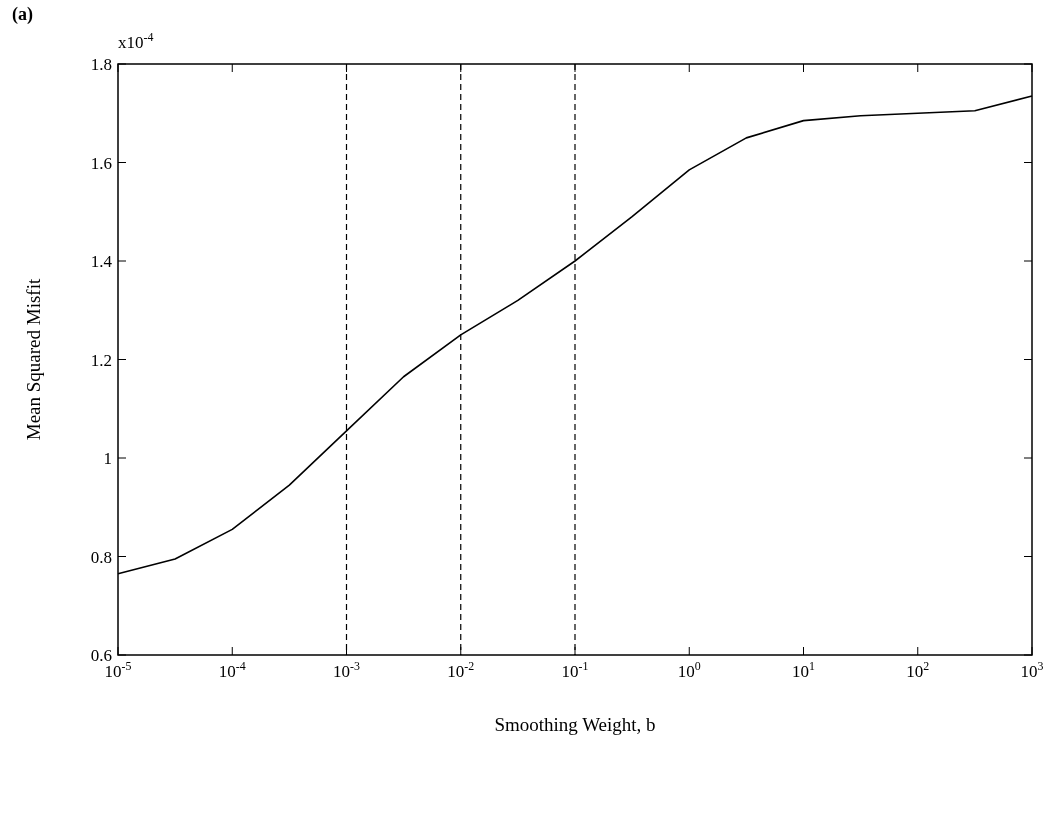 This screenshot has height=823, width=1050. I want to click on y-tick-label: 1.4, so click(101, 261).